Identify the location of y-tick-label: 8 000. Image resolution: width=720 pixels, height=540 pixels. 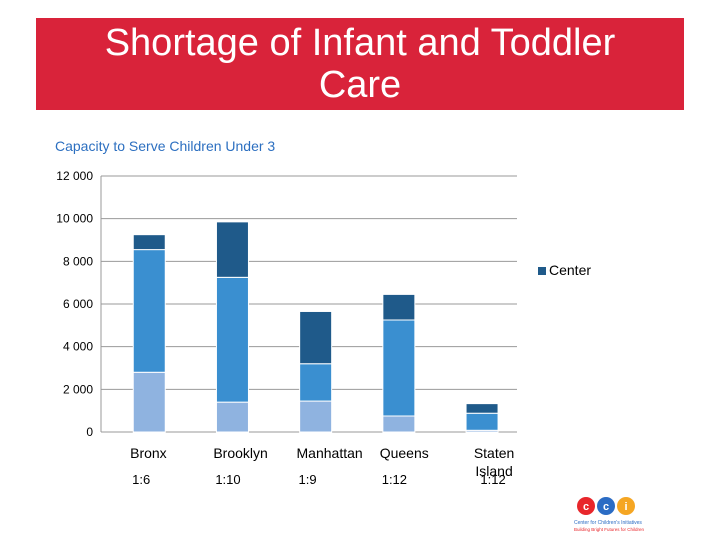
(78, 261).